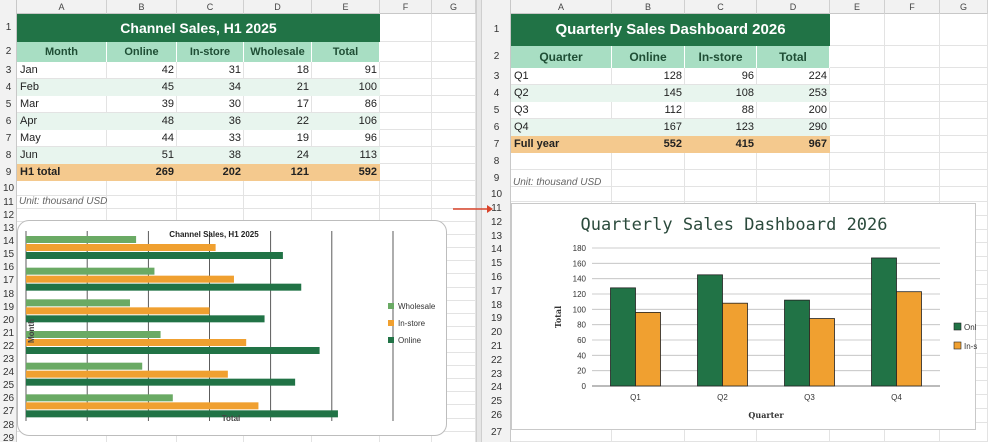 This screenshot has height=442, width=988. I want to click on total-value-cell: 415, so click(744, 144).